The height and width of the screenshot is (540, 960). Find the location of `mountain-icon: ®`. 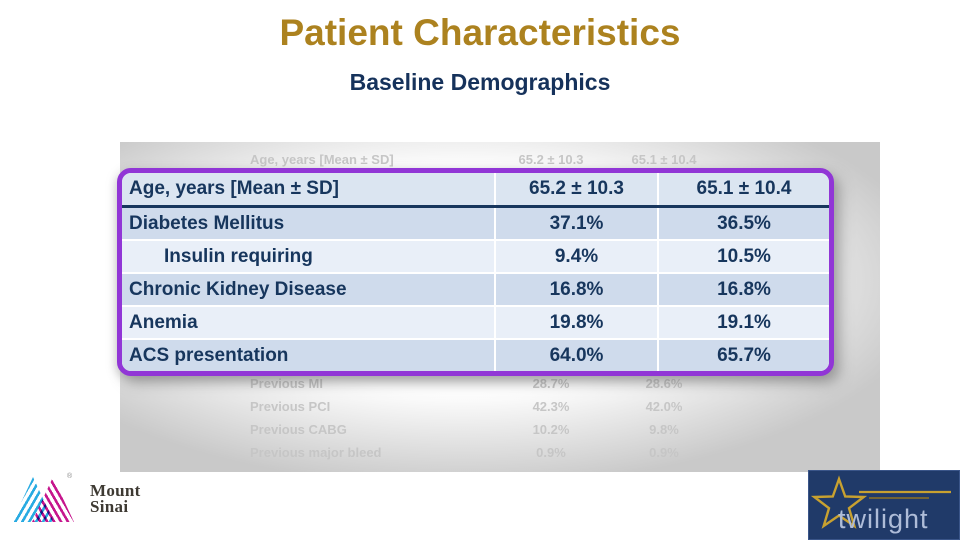

mountain-icon: ® is located at coordinates (45, 499).